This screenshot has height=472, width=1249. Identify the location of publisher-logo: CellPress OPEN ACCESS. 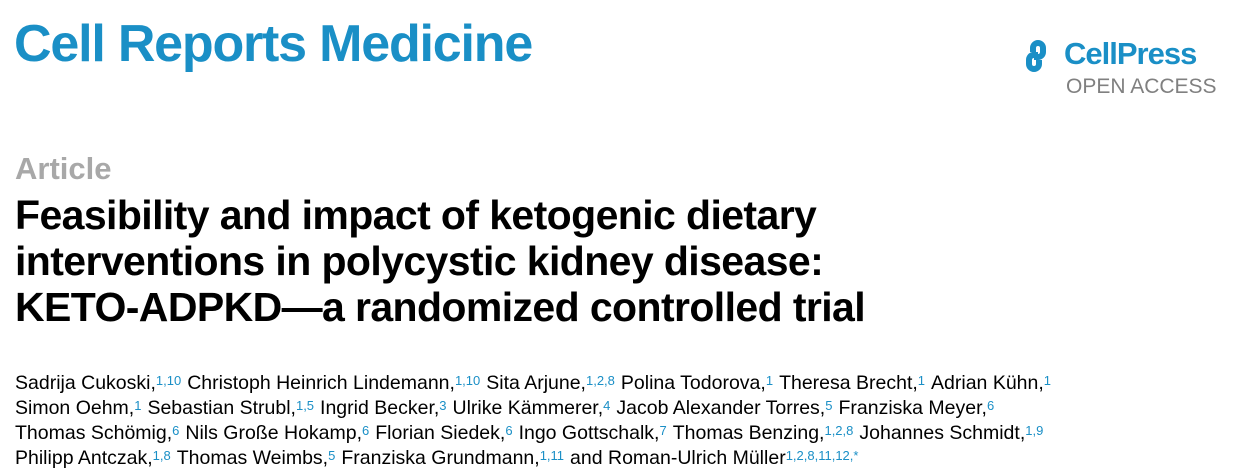
(1123, 71).